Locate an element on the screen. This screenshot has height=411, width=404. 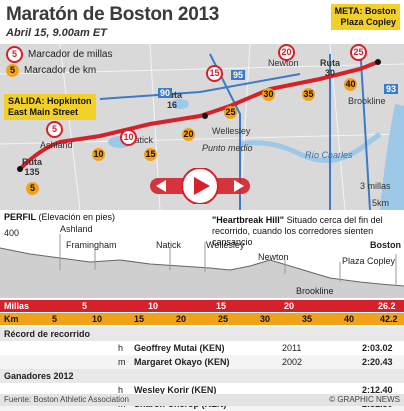
hh-bold: "Heartbreak Hill" is located at coordinates (248, 220).